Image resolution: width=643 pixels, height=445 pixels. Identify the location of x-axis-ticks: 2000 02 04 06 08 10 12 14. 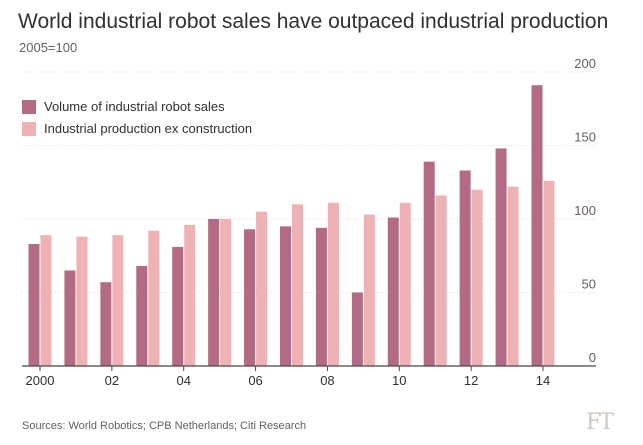
(288, 377).